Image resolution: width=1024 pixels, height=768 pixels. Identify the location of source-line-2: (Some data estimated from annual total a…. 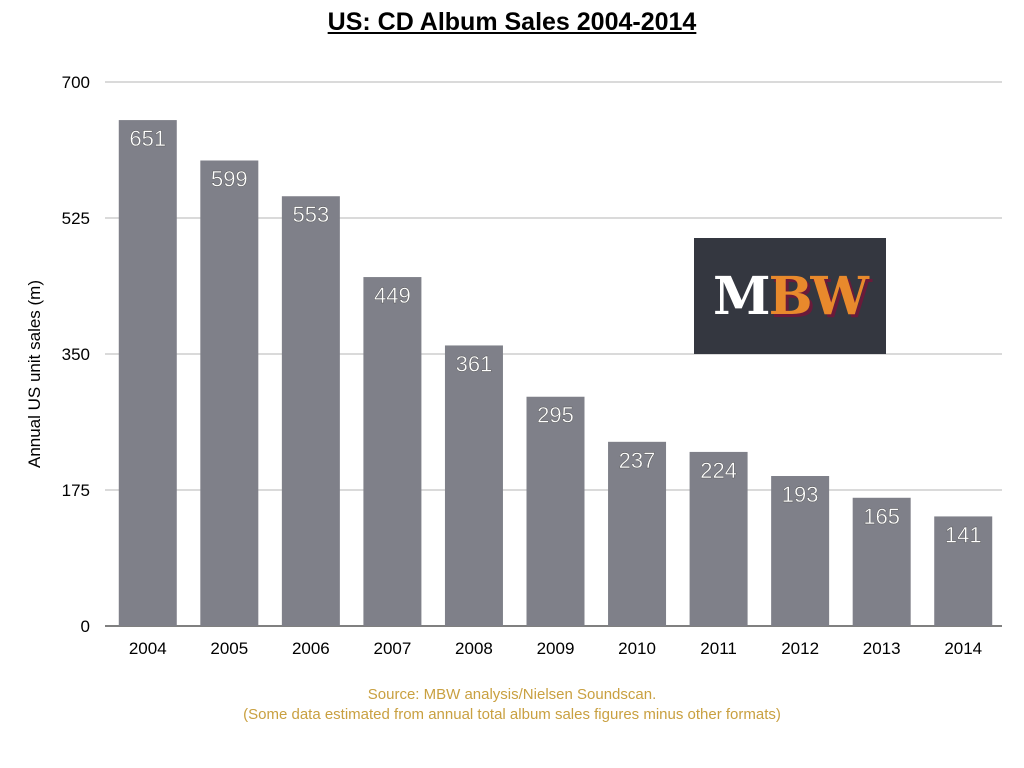
(512, 714).